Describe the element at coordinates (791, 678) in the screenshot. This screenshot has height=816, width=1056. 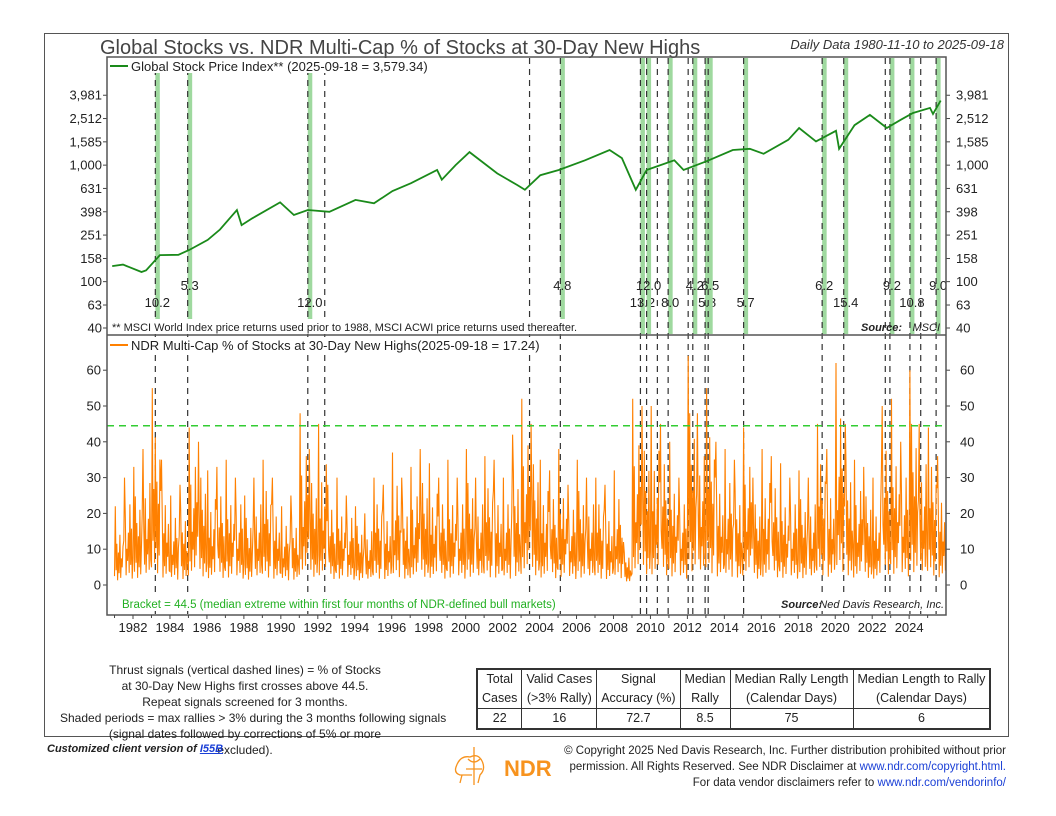
I see `header-cell: Median Rally Length` at that location.